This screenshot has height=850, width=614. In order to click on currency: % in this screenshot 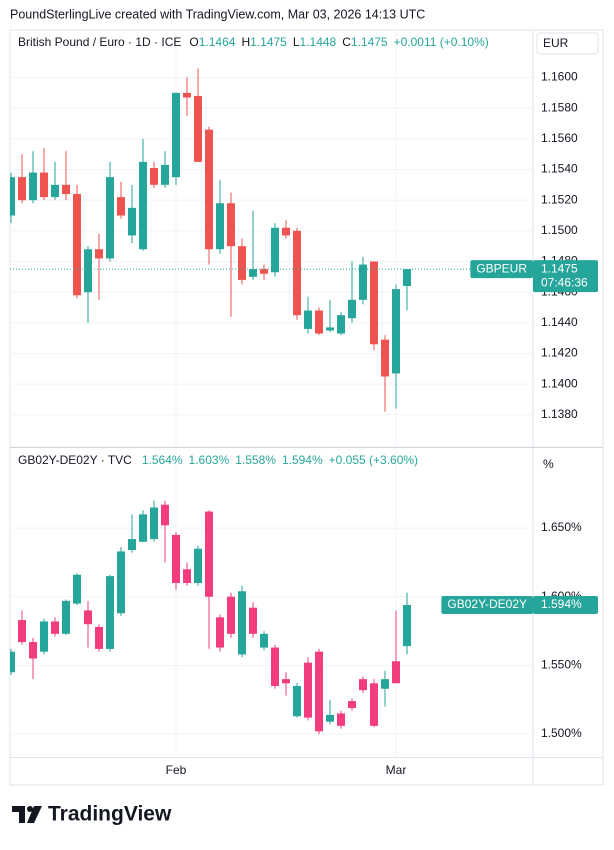, I will do `click(548, 464)`.